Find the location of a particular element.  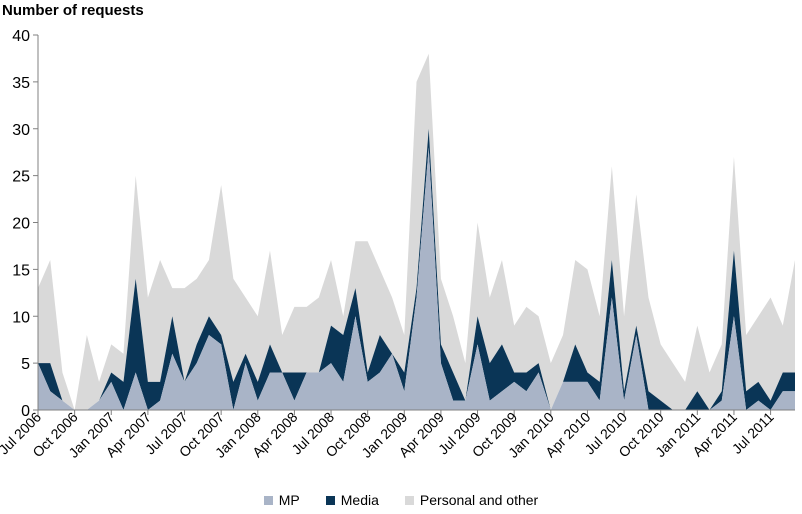

legend-swatch-mp is located at coordinates (268, 500).